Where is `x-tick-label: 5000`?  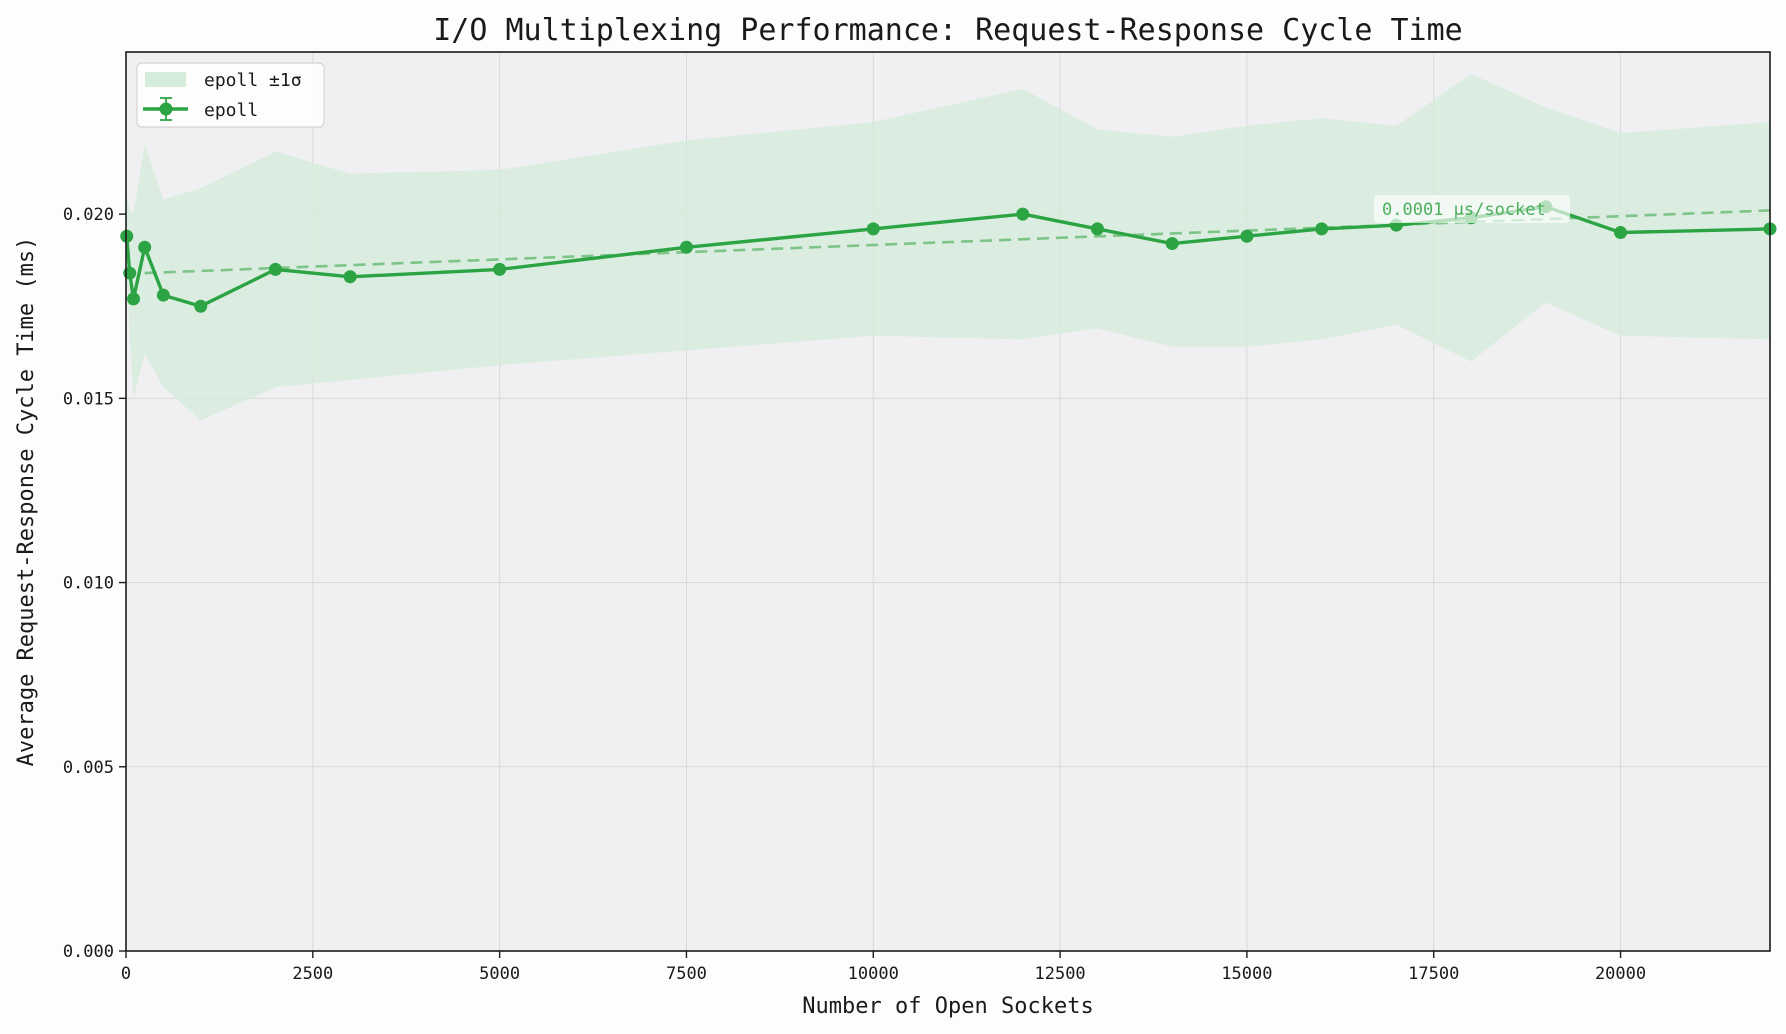
x-tick-label: 5000 is located at coordinates (499, 974).